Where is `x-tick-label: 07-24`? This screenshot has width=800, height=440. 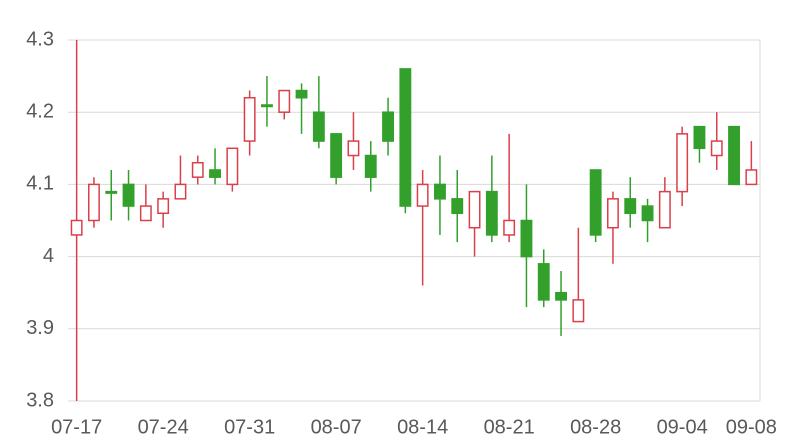
x-tick-label: 07-24 is located at coordinates (163, 427).